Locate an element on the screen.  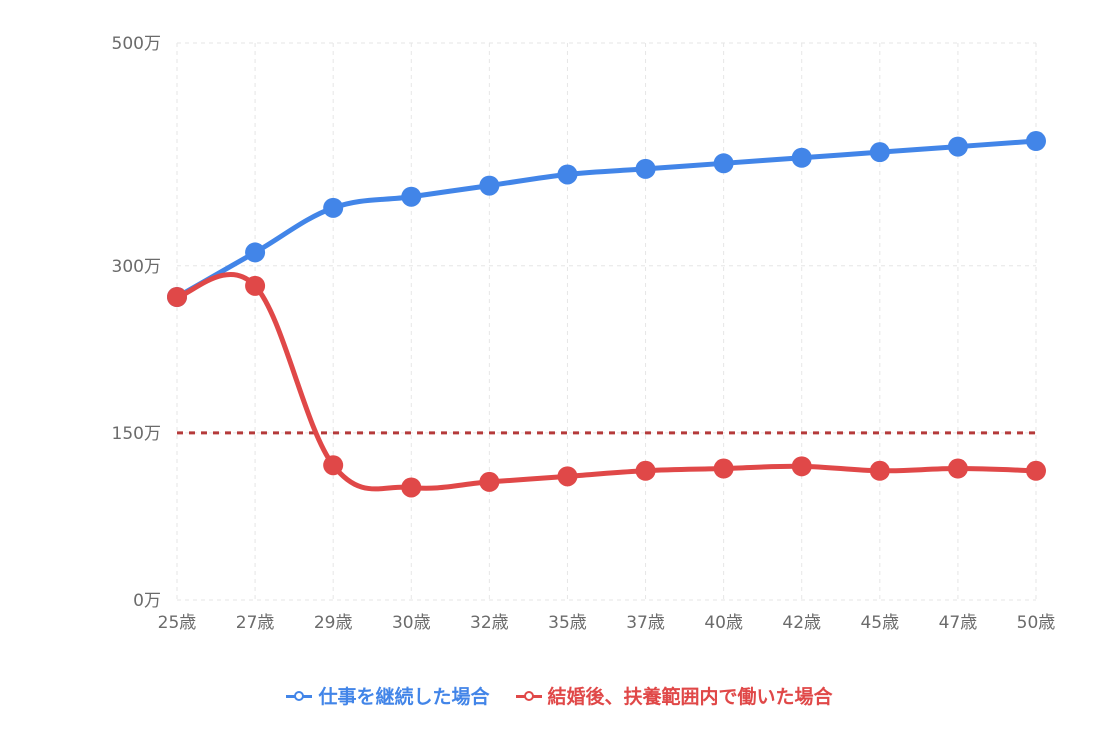
legend-label: 仕事を継続した場合 is located at coordinates (404, 697).